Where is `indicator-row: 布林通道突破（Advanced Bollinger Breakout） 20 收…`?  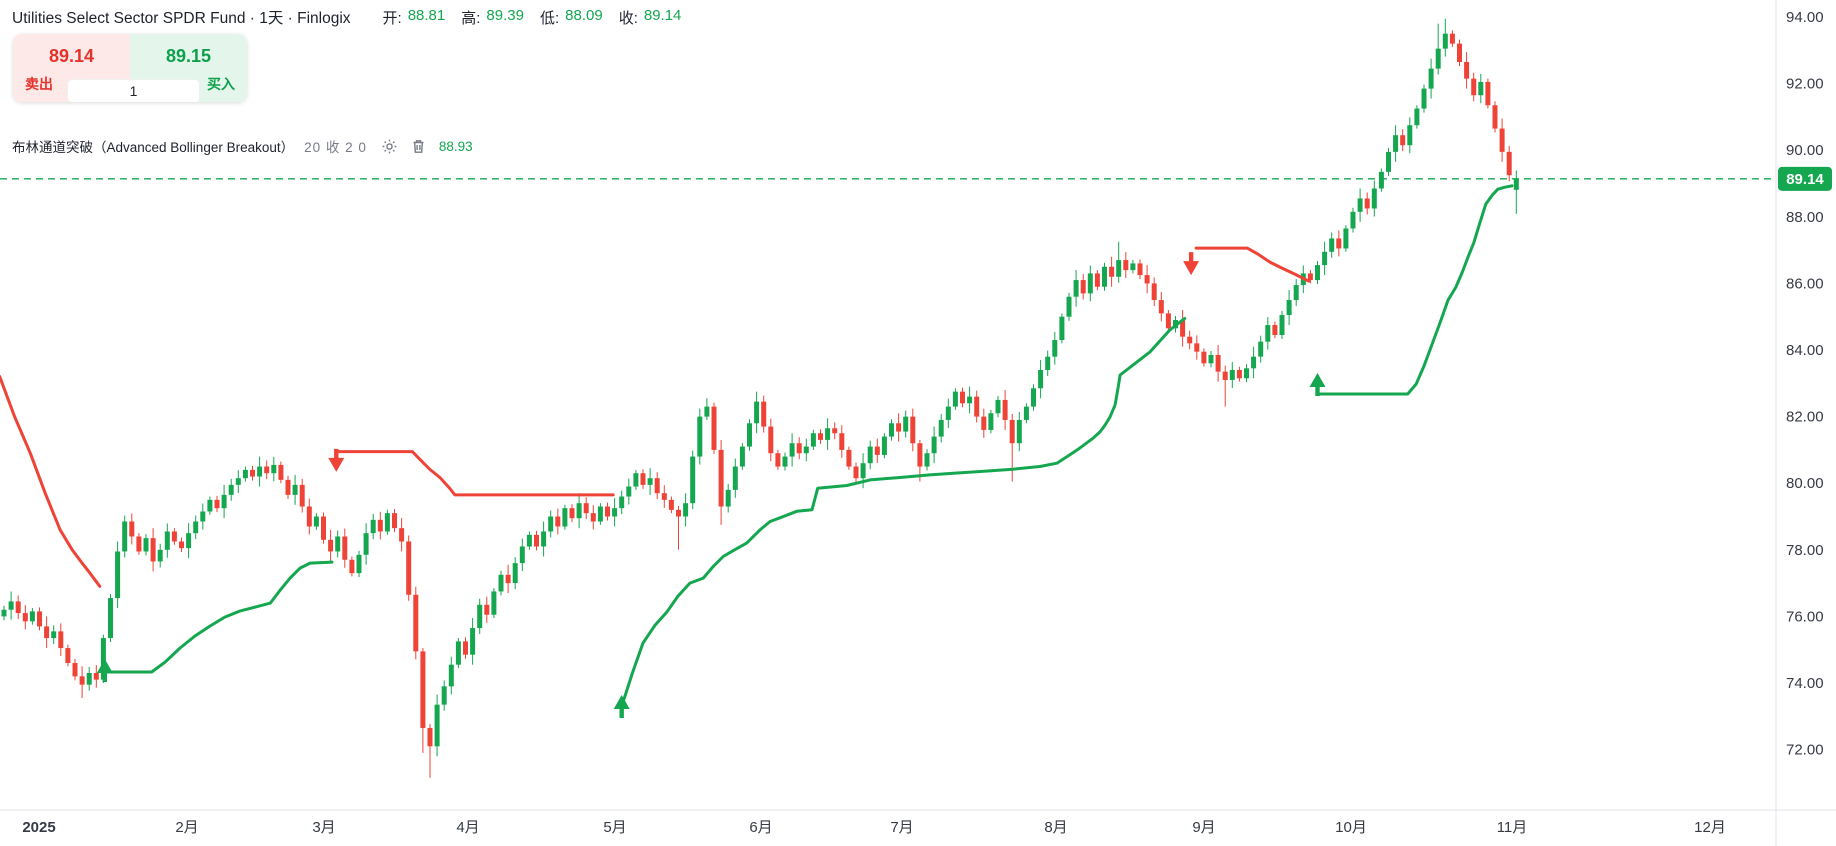 indicator-row: 布林通道突破（Advanced Bollinger Breakout） 20 收… is located at coordinates (242, 146).